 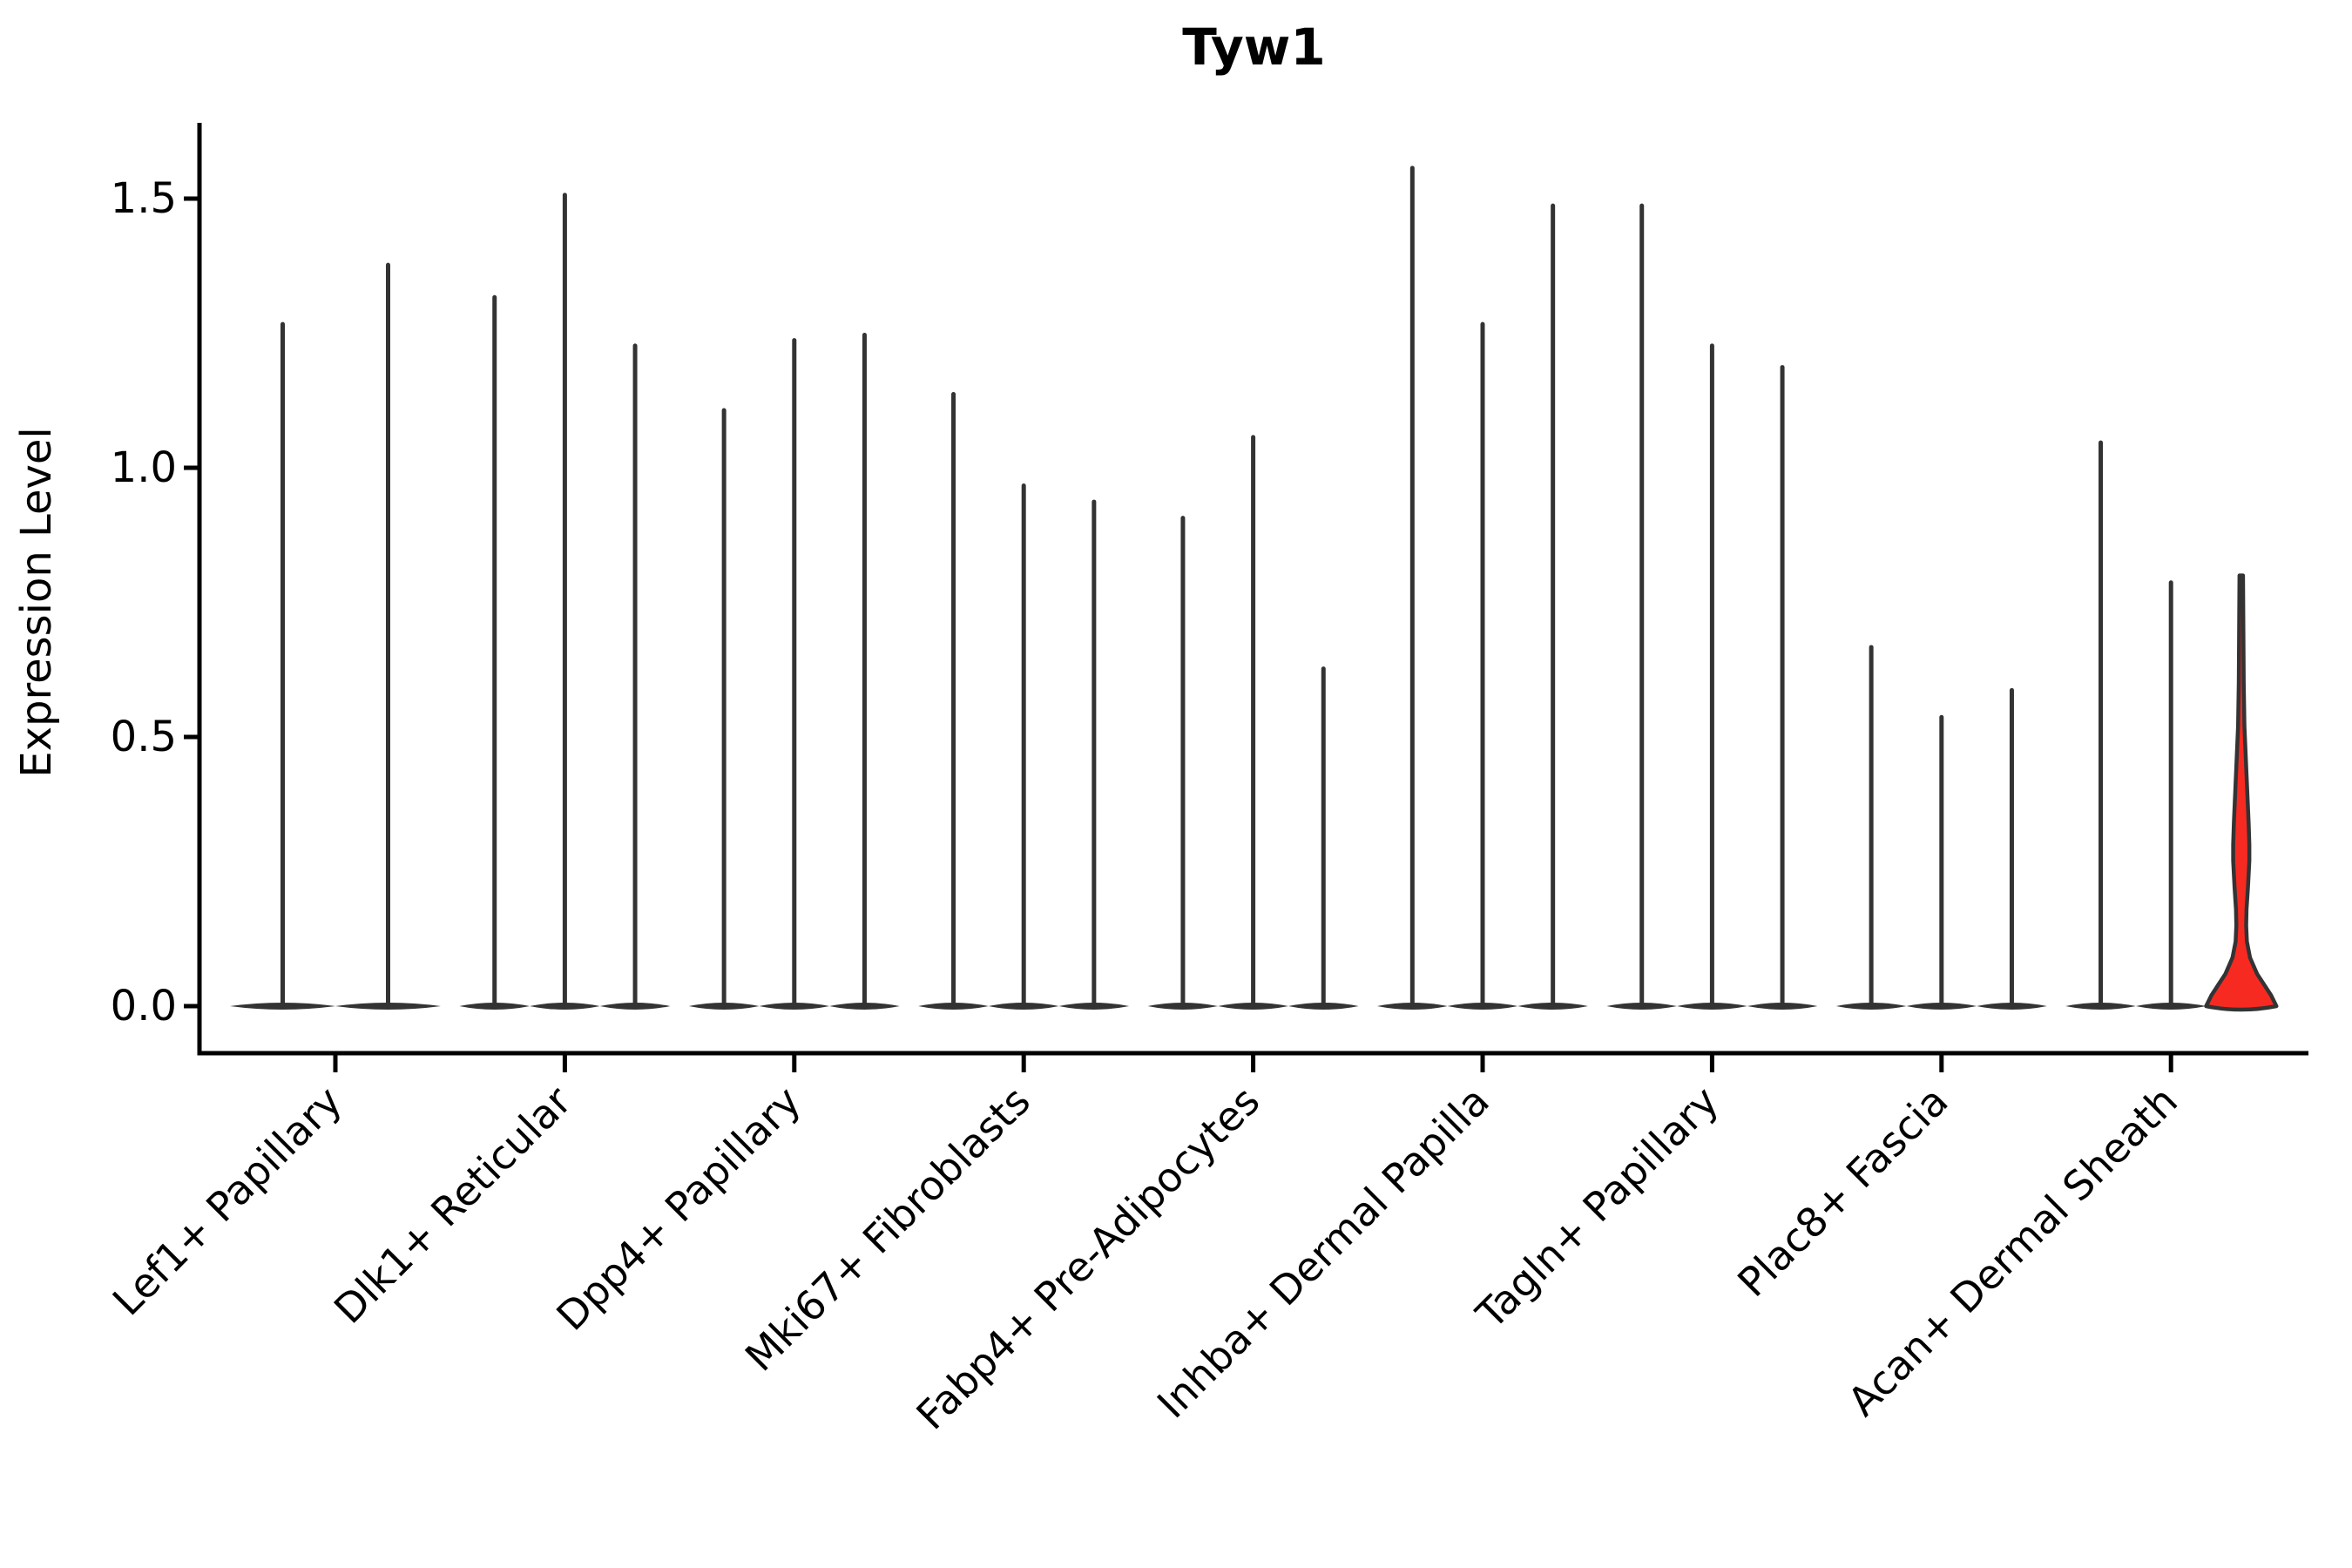 I want to click on x-tick-label: Plac8+ Fascia, so click(x=1843, y=1192).